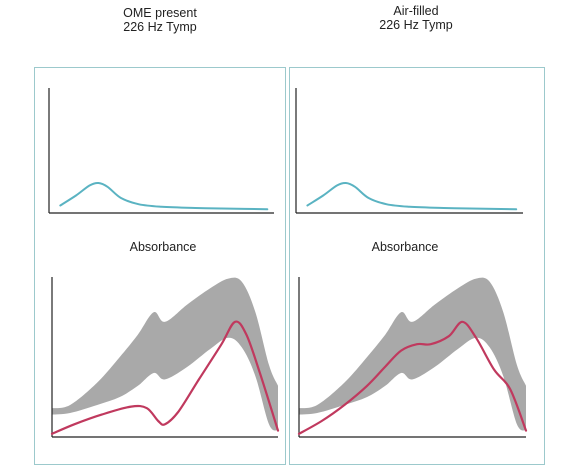 Image resolution: width=580 pixels, height=466 pixels. What do you see at coordinates (416, 18) in the screenshot?
I see `column-title-air-filled: Air-filled 226 Hz Tymp` at bounding box center [416, 18].